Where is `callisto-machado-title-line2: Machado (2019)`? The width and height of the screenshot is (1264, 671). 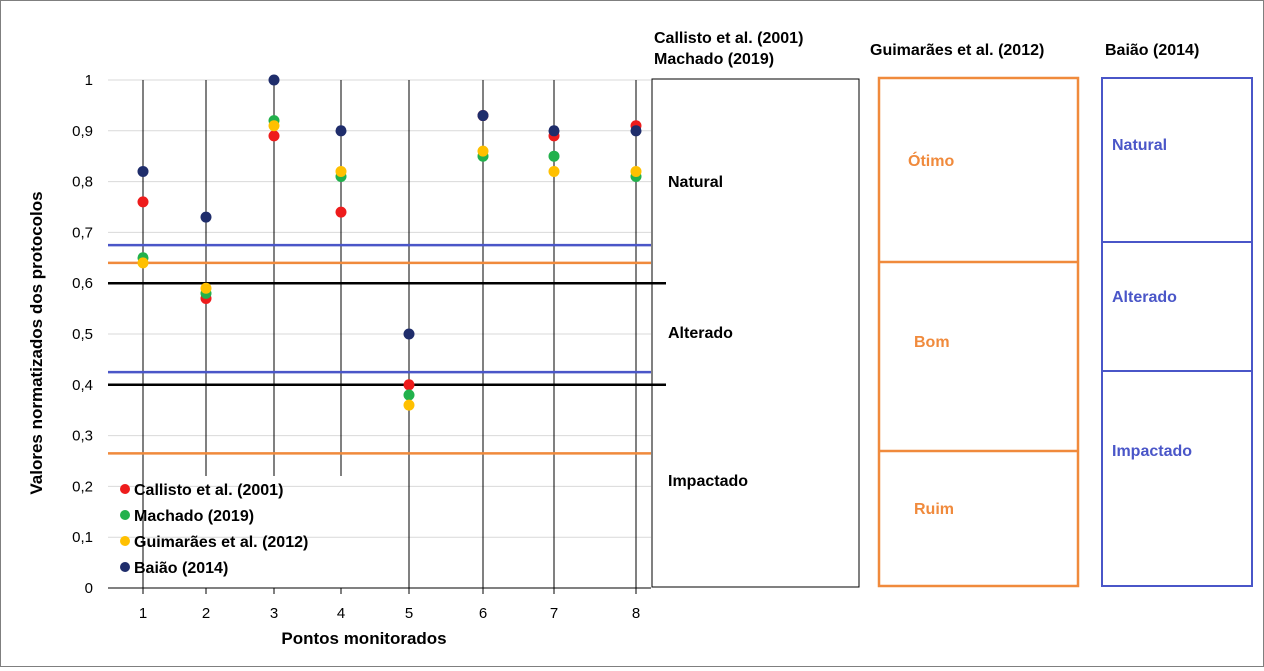
callisto-machado-title-line2: Machado (2019) is located at coordinates (714, 59).